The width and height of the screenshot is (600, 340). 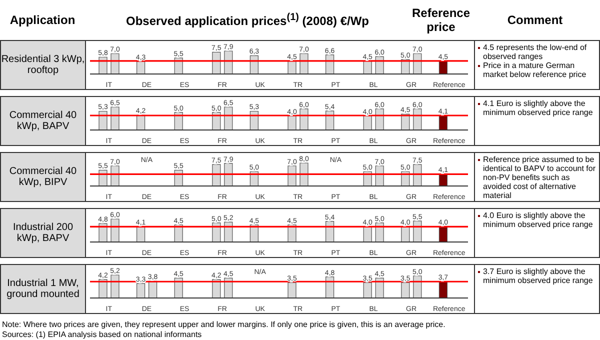 What do you see at coordinates (43, 289) in the screenshot?
I see `text: Industrial 1 MW, ground mounted` at bounding box center [43, 289].